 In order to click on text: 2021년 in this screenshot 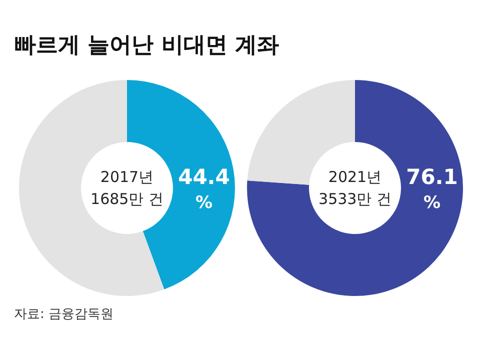, I will do `click(355, 177)`.